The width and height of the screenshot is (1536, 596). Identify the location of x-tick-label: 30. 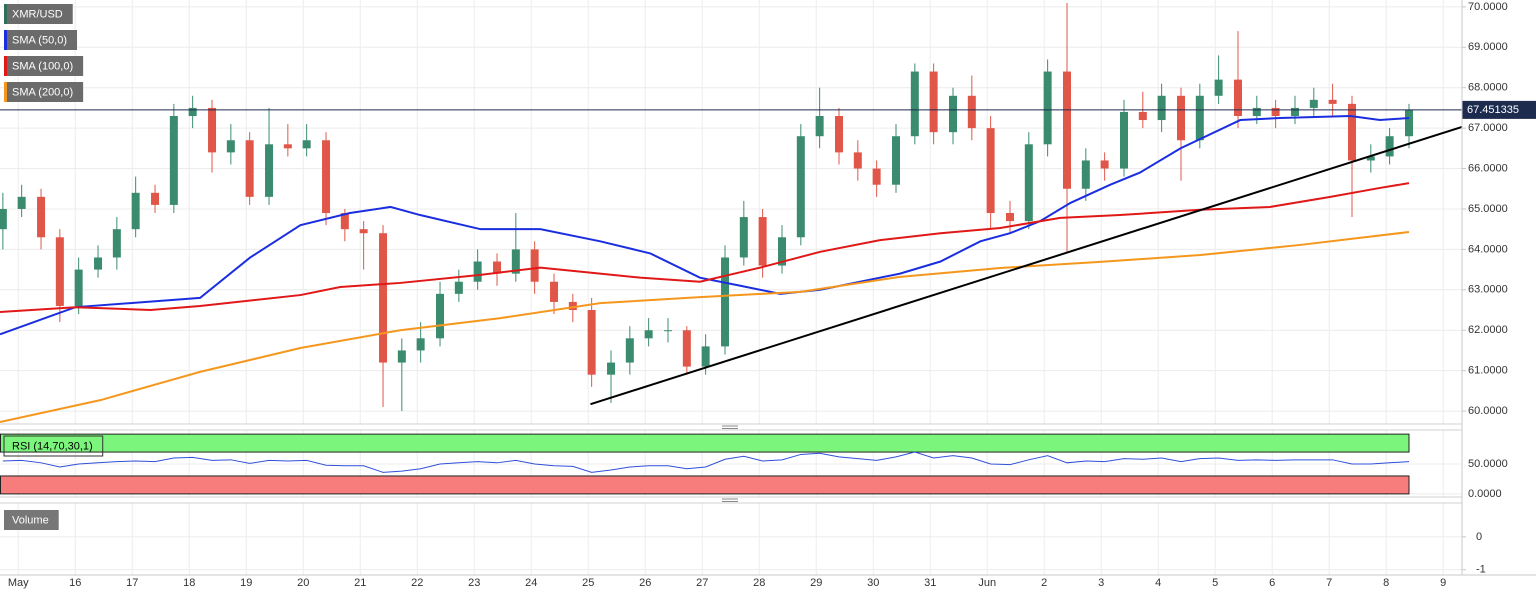
(873, 583).